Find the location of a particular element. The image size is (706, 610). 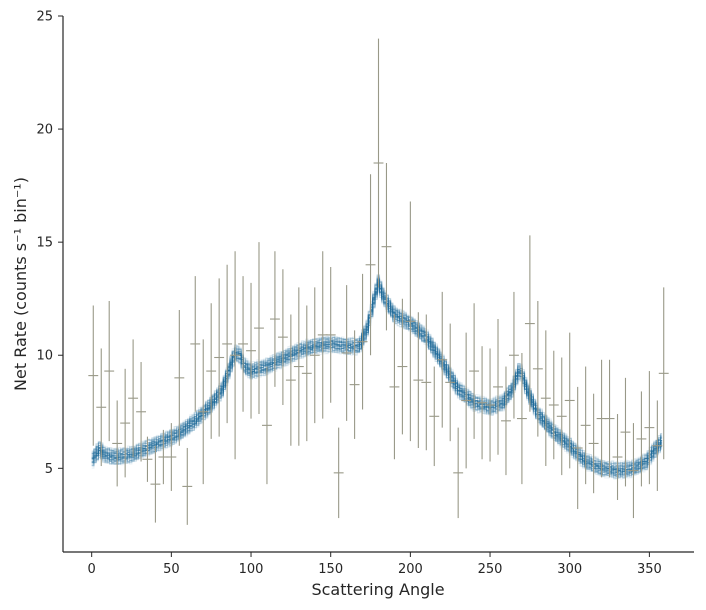

x-tick-label: 100 is located at coordinates (251, 569).